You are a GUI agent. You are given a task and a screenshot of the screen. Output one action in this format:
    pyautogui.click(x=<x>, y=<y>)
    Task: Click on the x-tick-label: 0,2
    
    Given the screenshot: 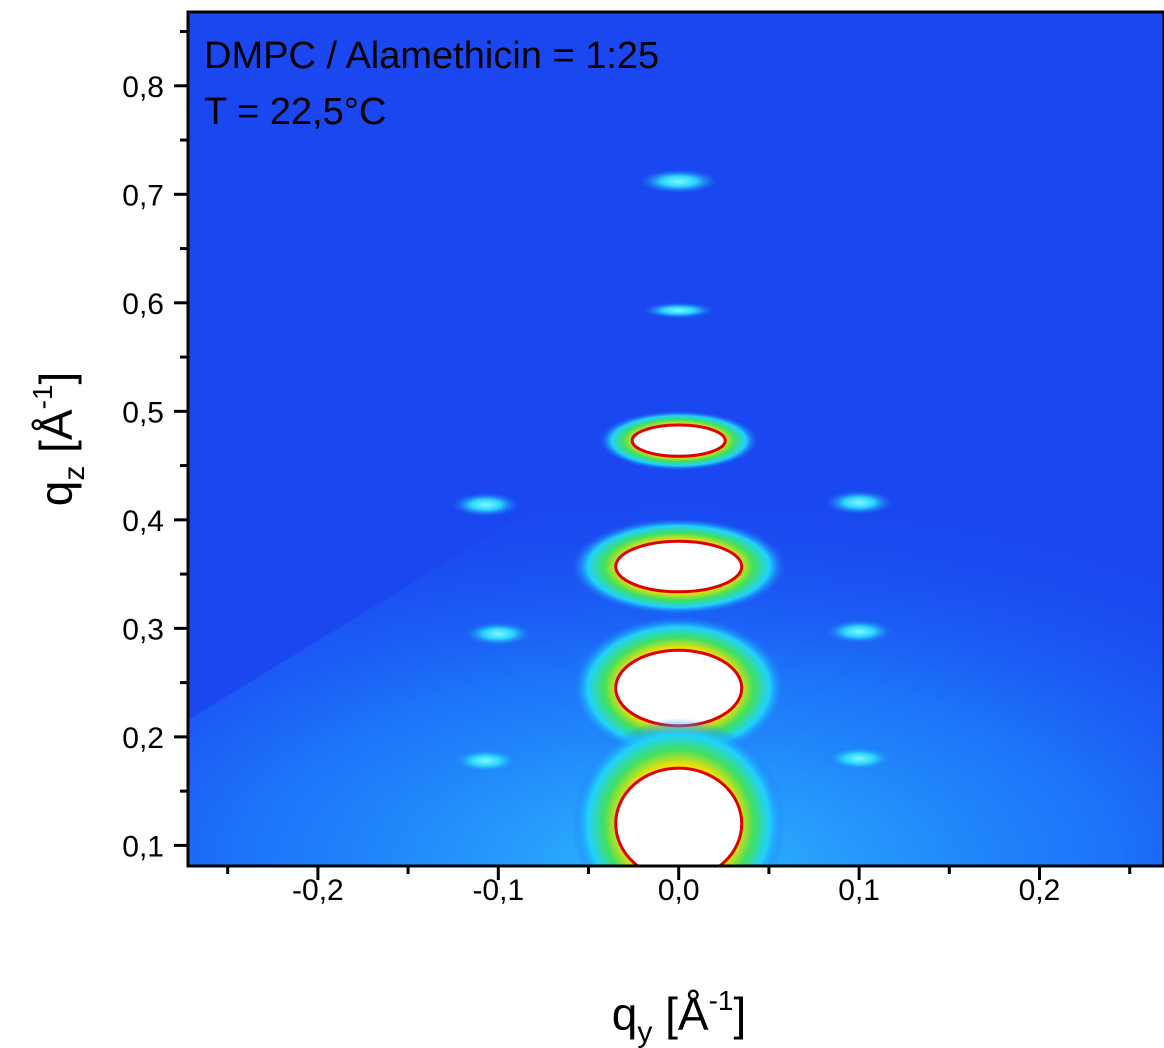 What is the action you would take?
    pyautogui.click(x=1040, y=890)
    